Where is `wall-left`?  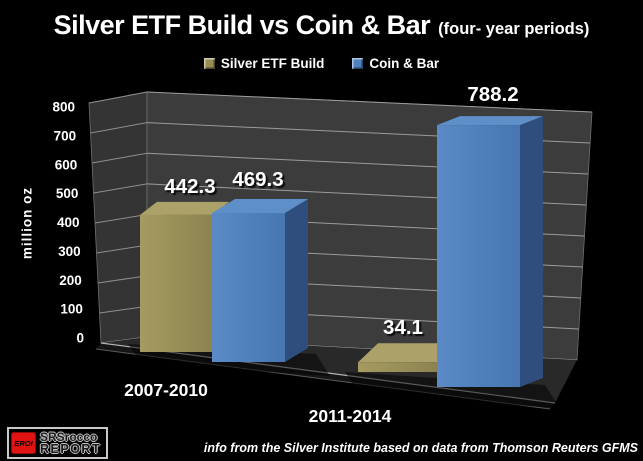 wall-left is located at coordinates (118, 217).